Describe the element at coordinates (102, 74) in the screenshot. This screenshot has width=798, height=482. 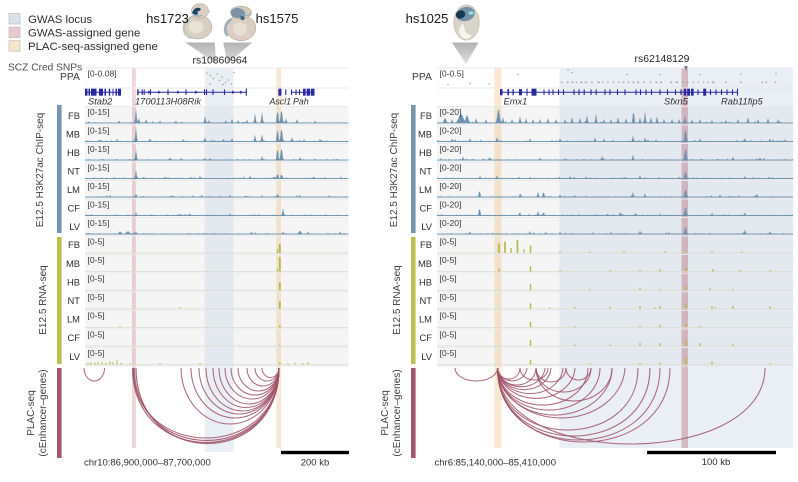
I see `svg-text: [0-0.08]` at that location.